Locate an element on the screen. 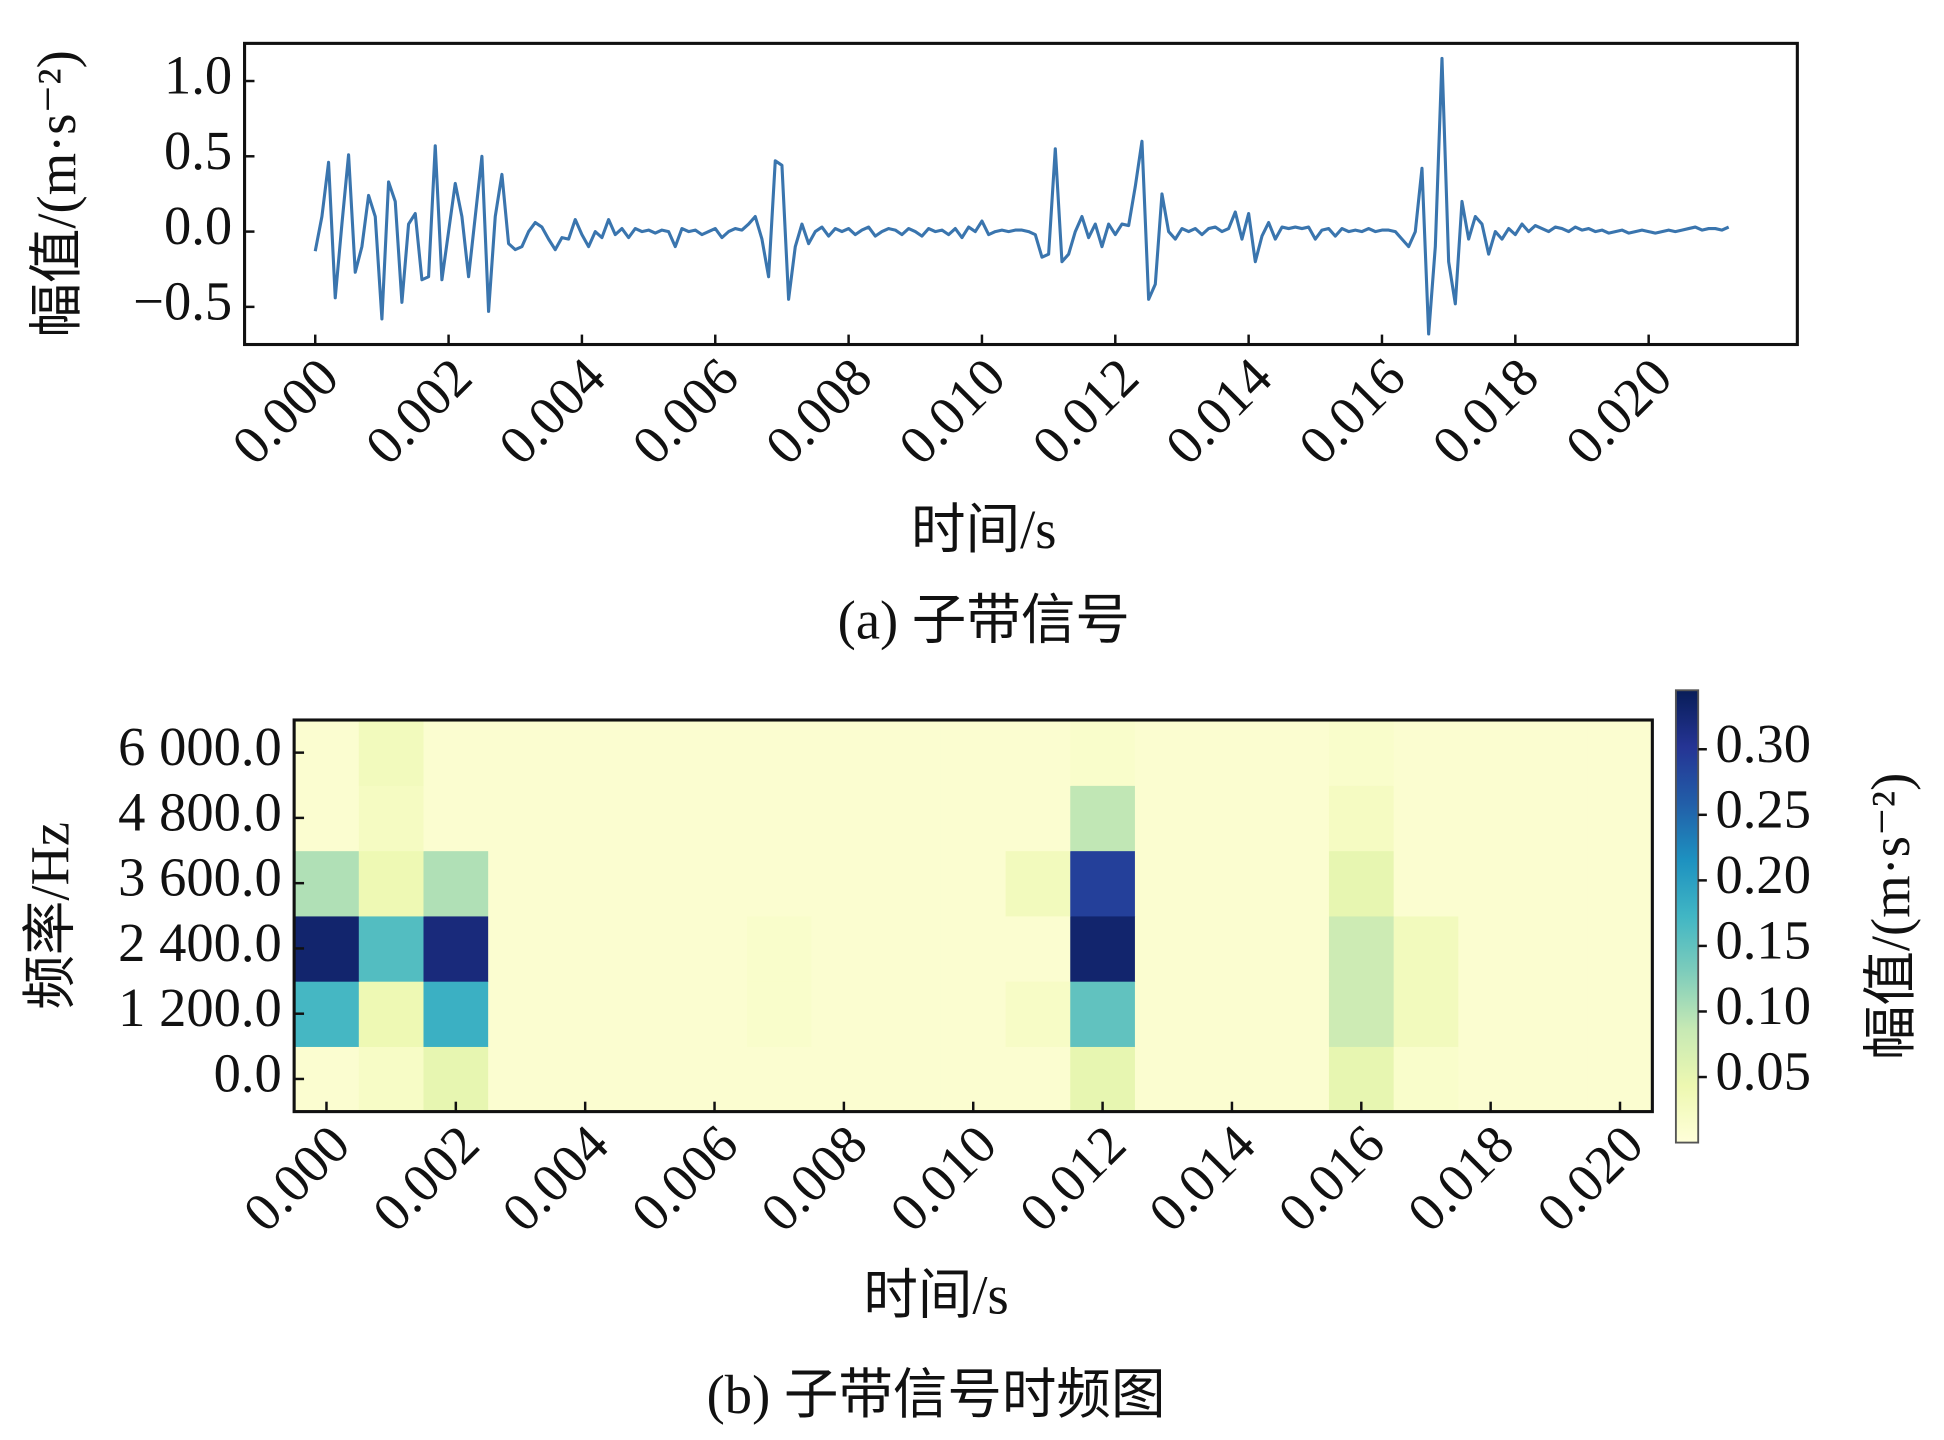 This screenshot has width=1944, height=1440. colorbar-tick-label: 0.25 is located at coordinates (1763, 808).